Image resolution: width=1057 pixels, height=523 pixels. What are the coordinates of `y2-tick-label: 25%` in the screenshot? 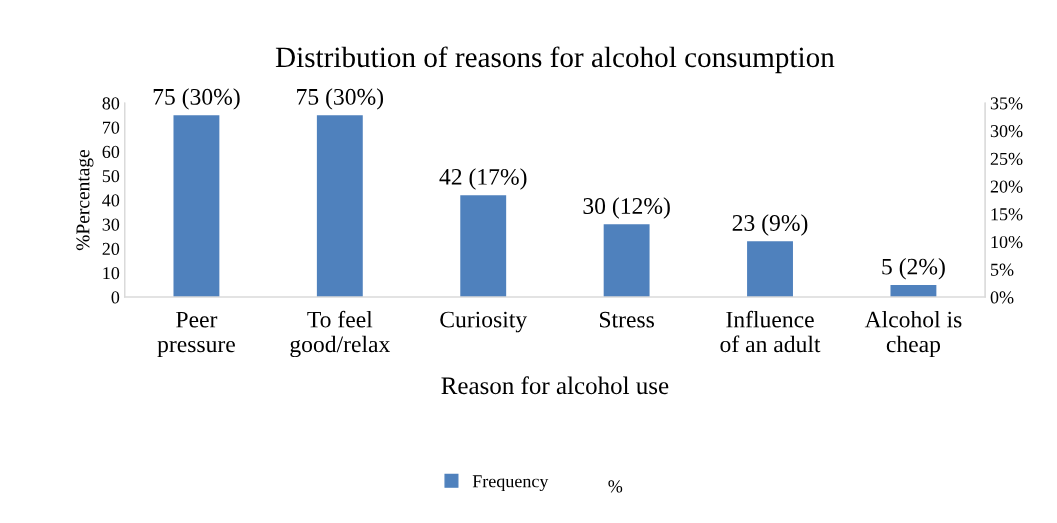 It's located at (1006, 158).